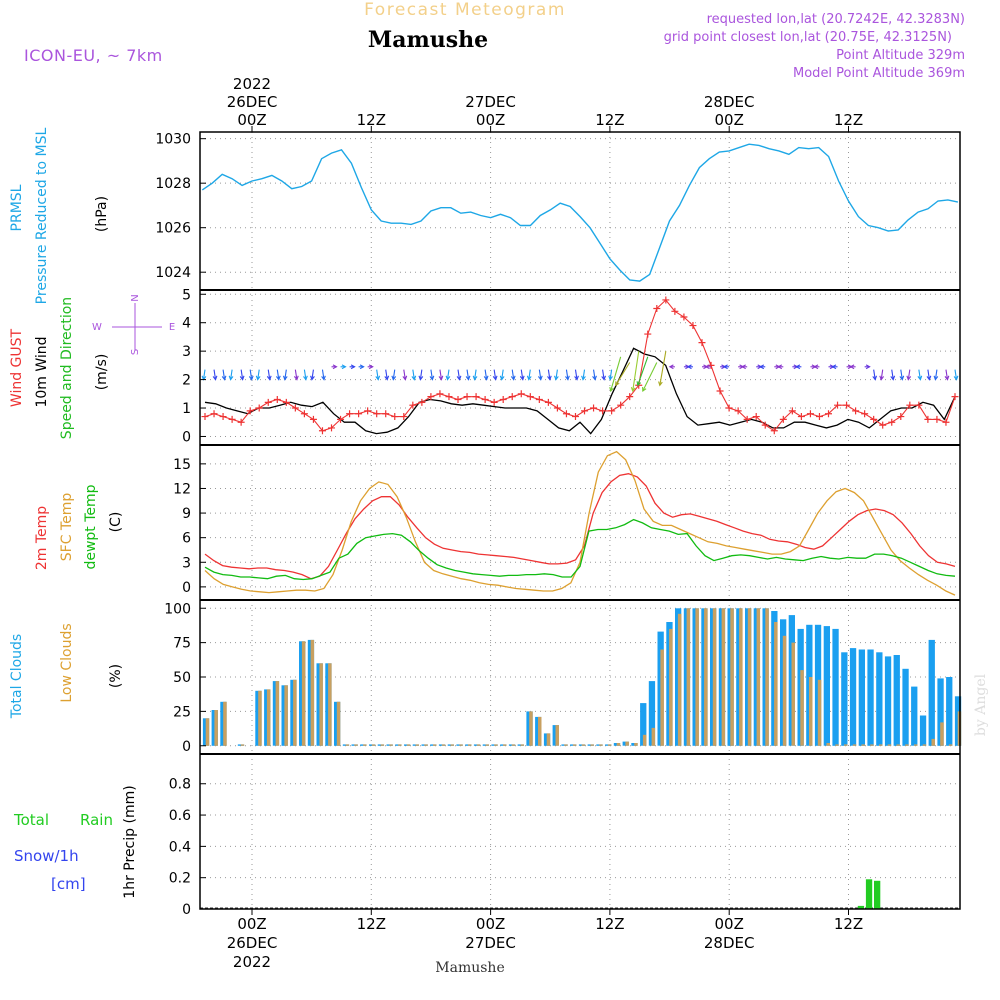 Image resolution: width=1000 pixels, height=1000 pixels. Describe the element at coordinates (93, 55) in the screenshot. I see `model-label: ICON-EU, ~ 7km` at that location.